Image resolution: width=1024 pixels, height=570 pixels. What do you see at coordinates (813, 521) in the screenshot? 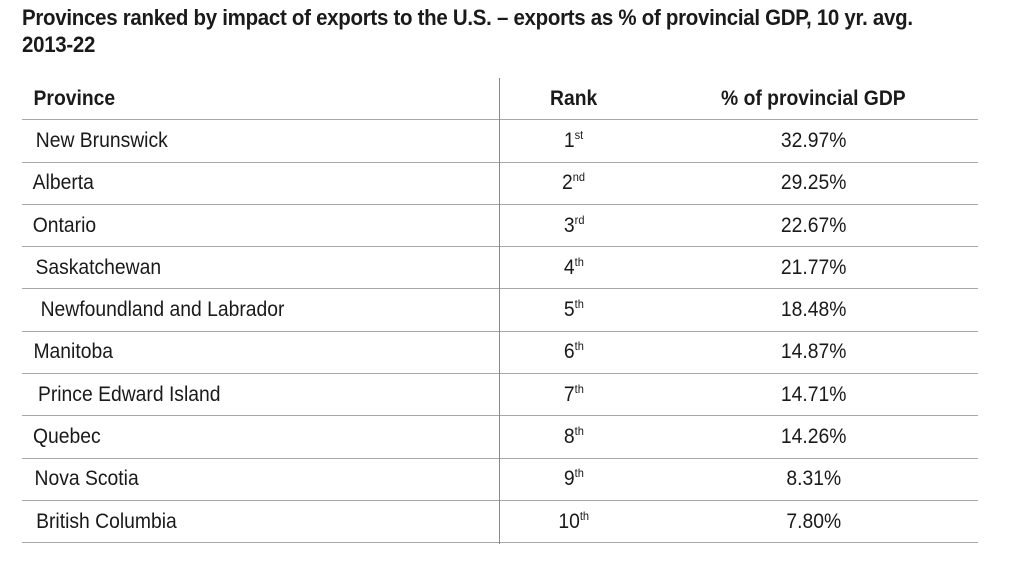
I see `pct-cell: 7.80%` at bounding box center [813, 521].